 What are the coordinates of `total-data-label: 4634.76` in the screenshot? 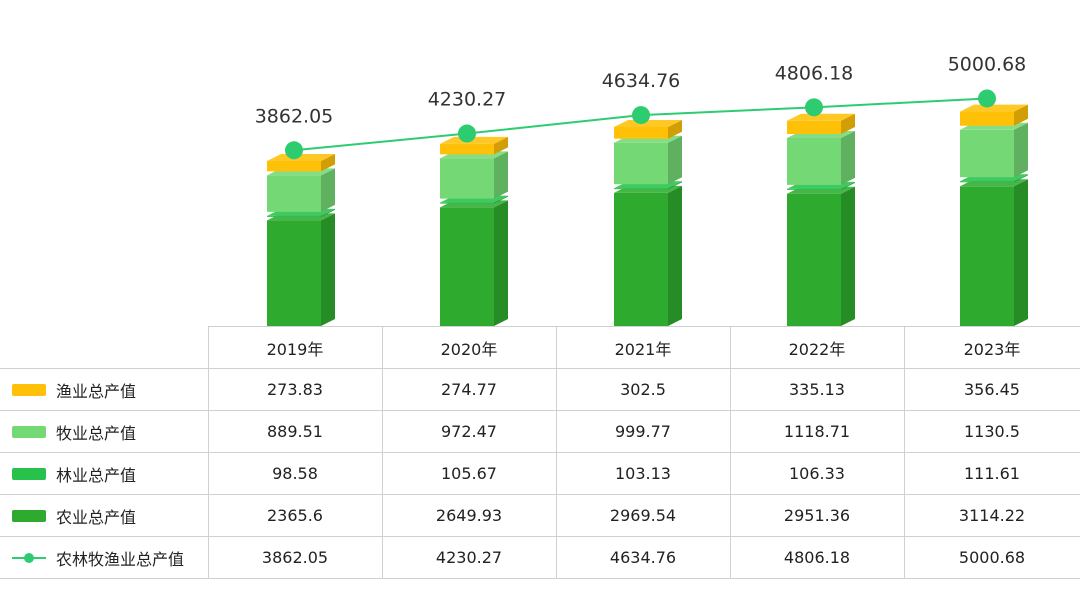 It's located at (641, 81).